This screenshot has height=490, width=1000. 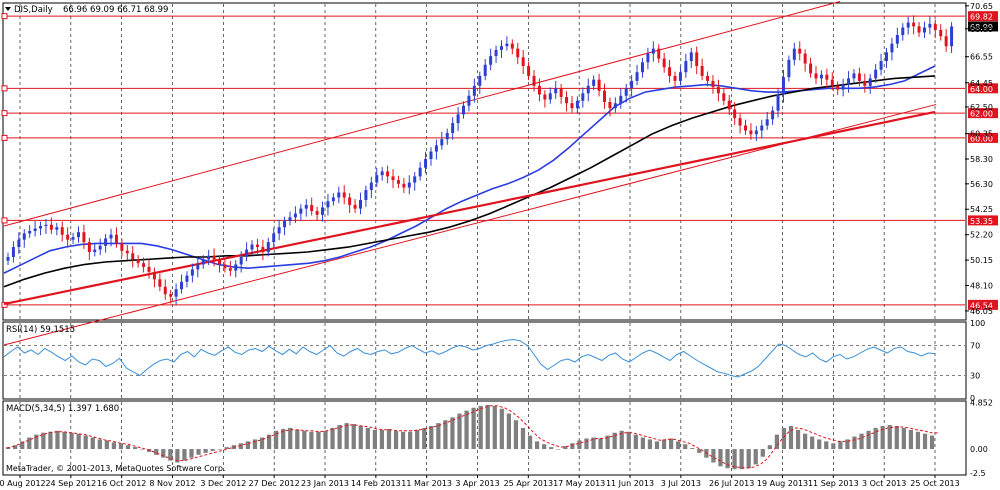 I want to click on x-tick-label: 3 Jul 2013, so click(x=681, y=483).